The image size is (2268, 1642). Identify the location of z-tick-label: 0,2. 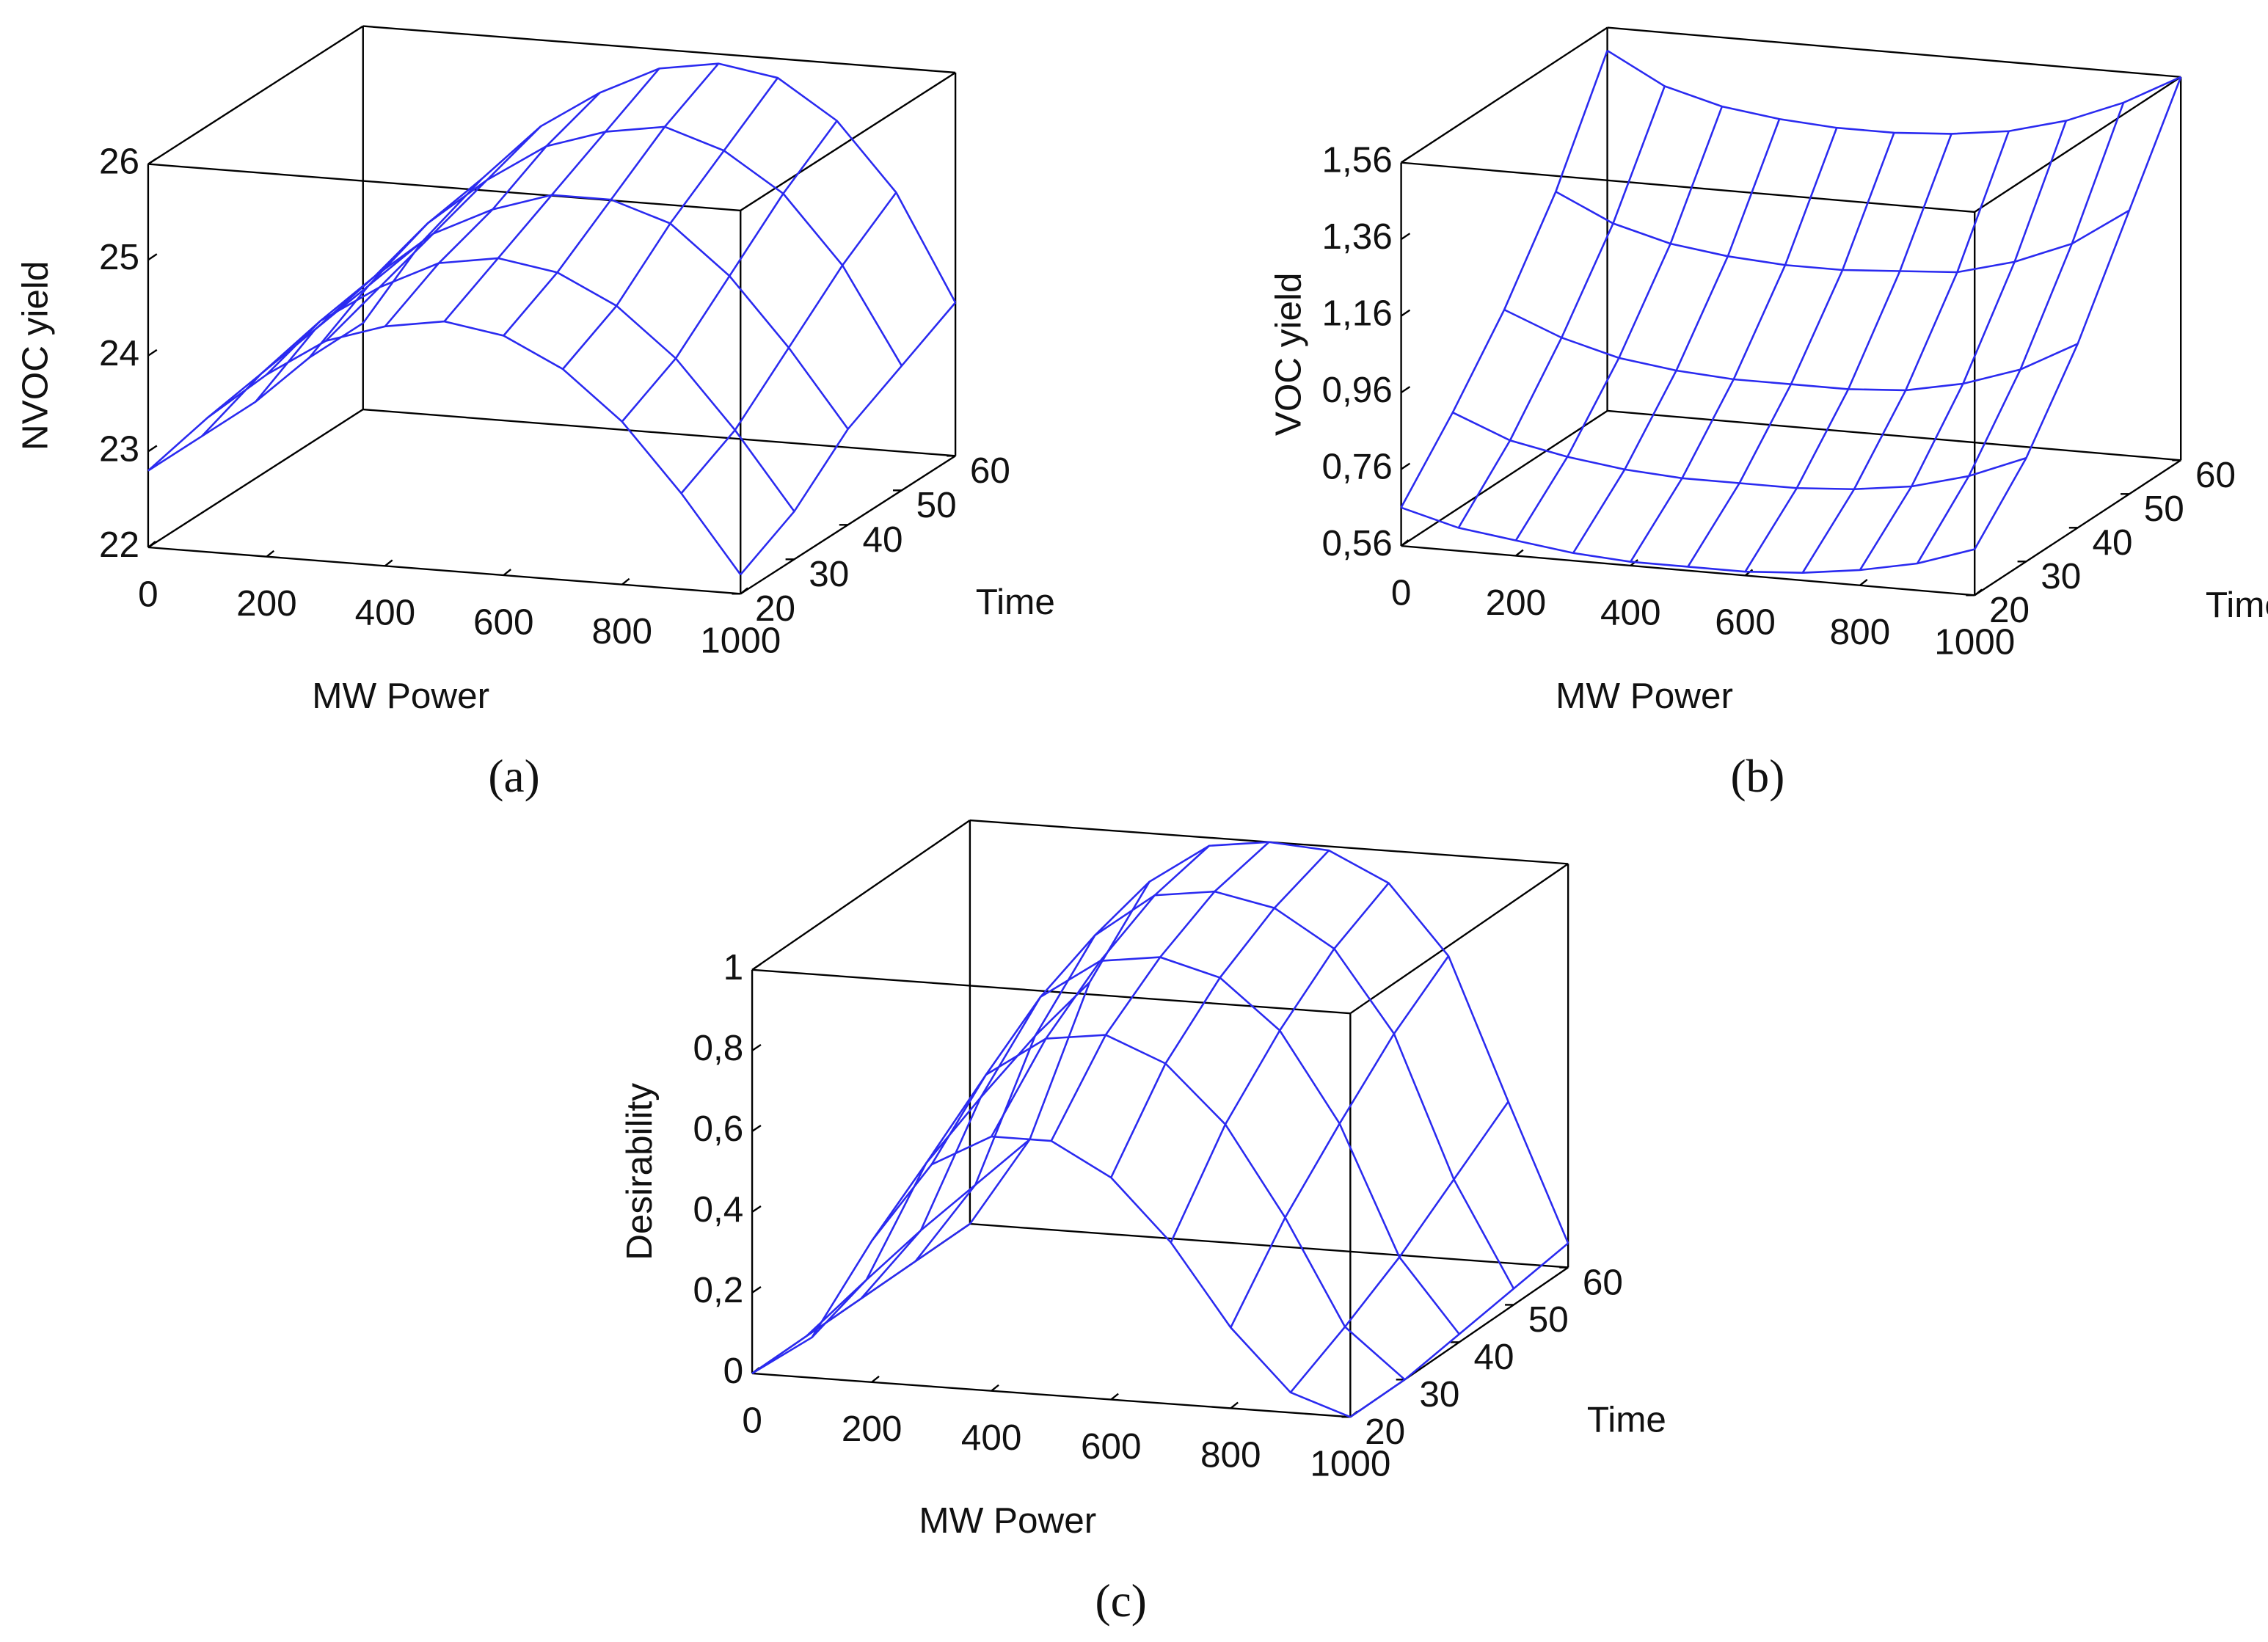
(718, 1290).